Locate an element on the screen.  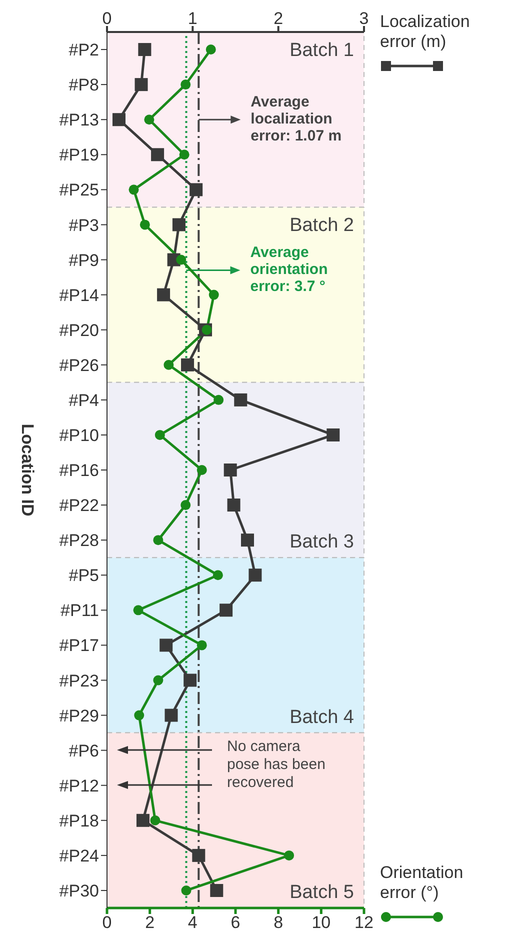
y-tick-label: #P20 is located at coordinates (79, 330).